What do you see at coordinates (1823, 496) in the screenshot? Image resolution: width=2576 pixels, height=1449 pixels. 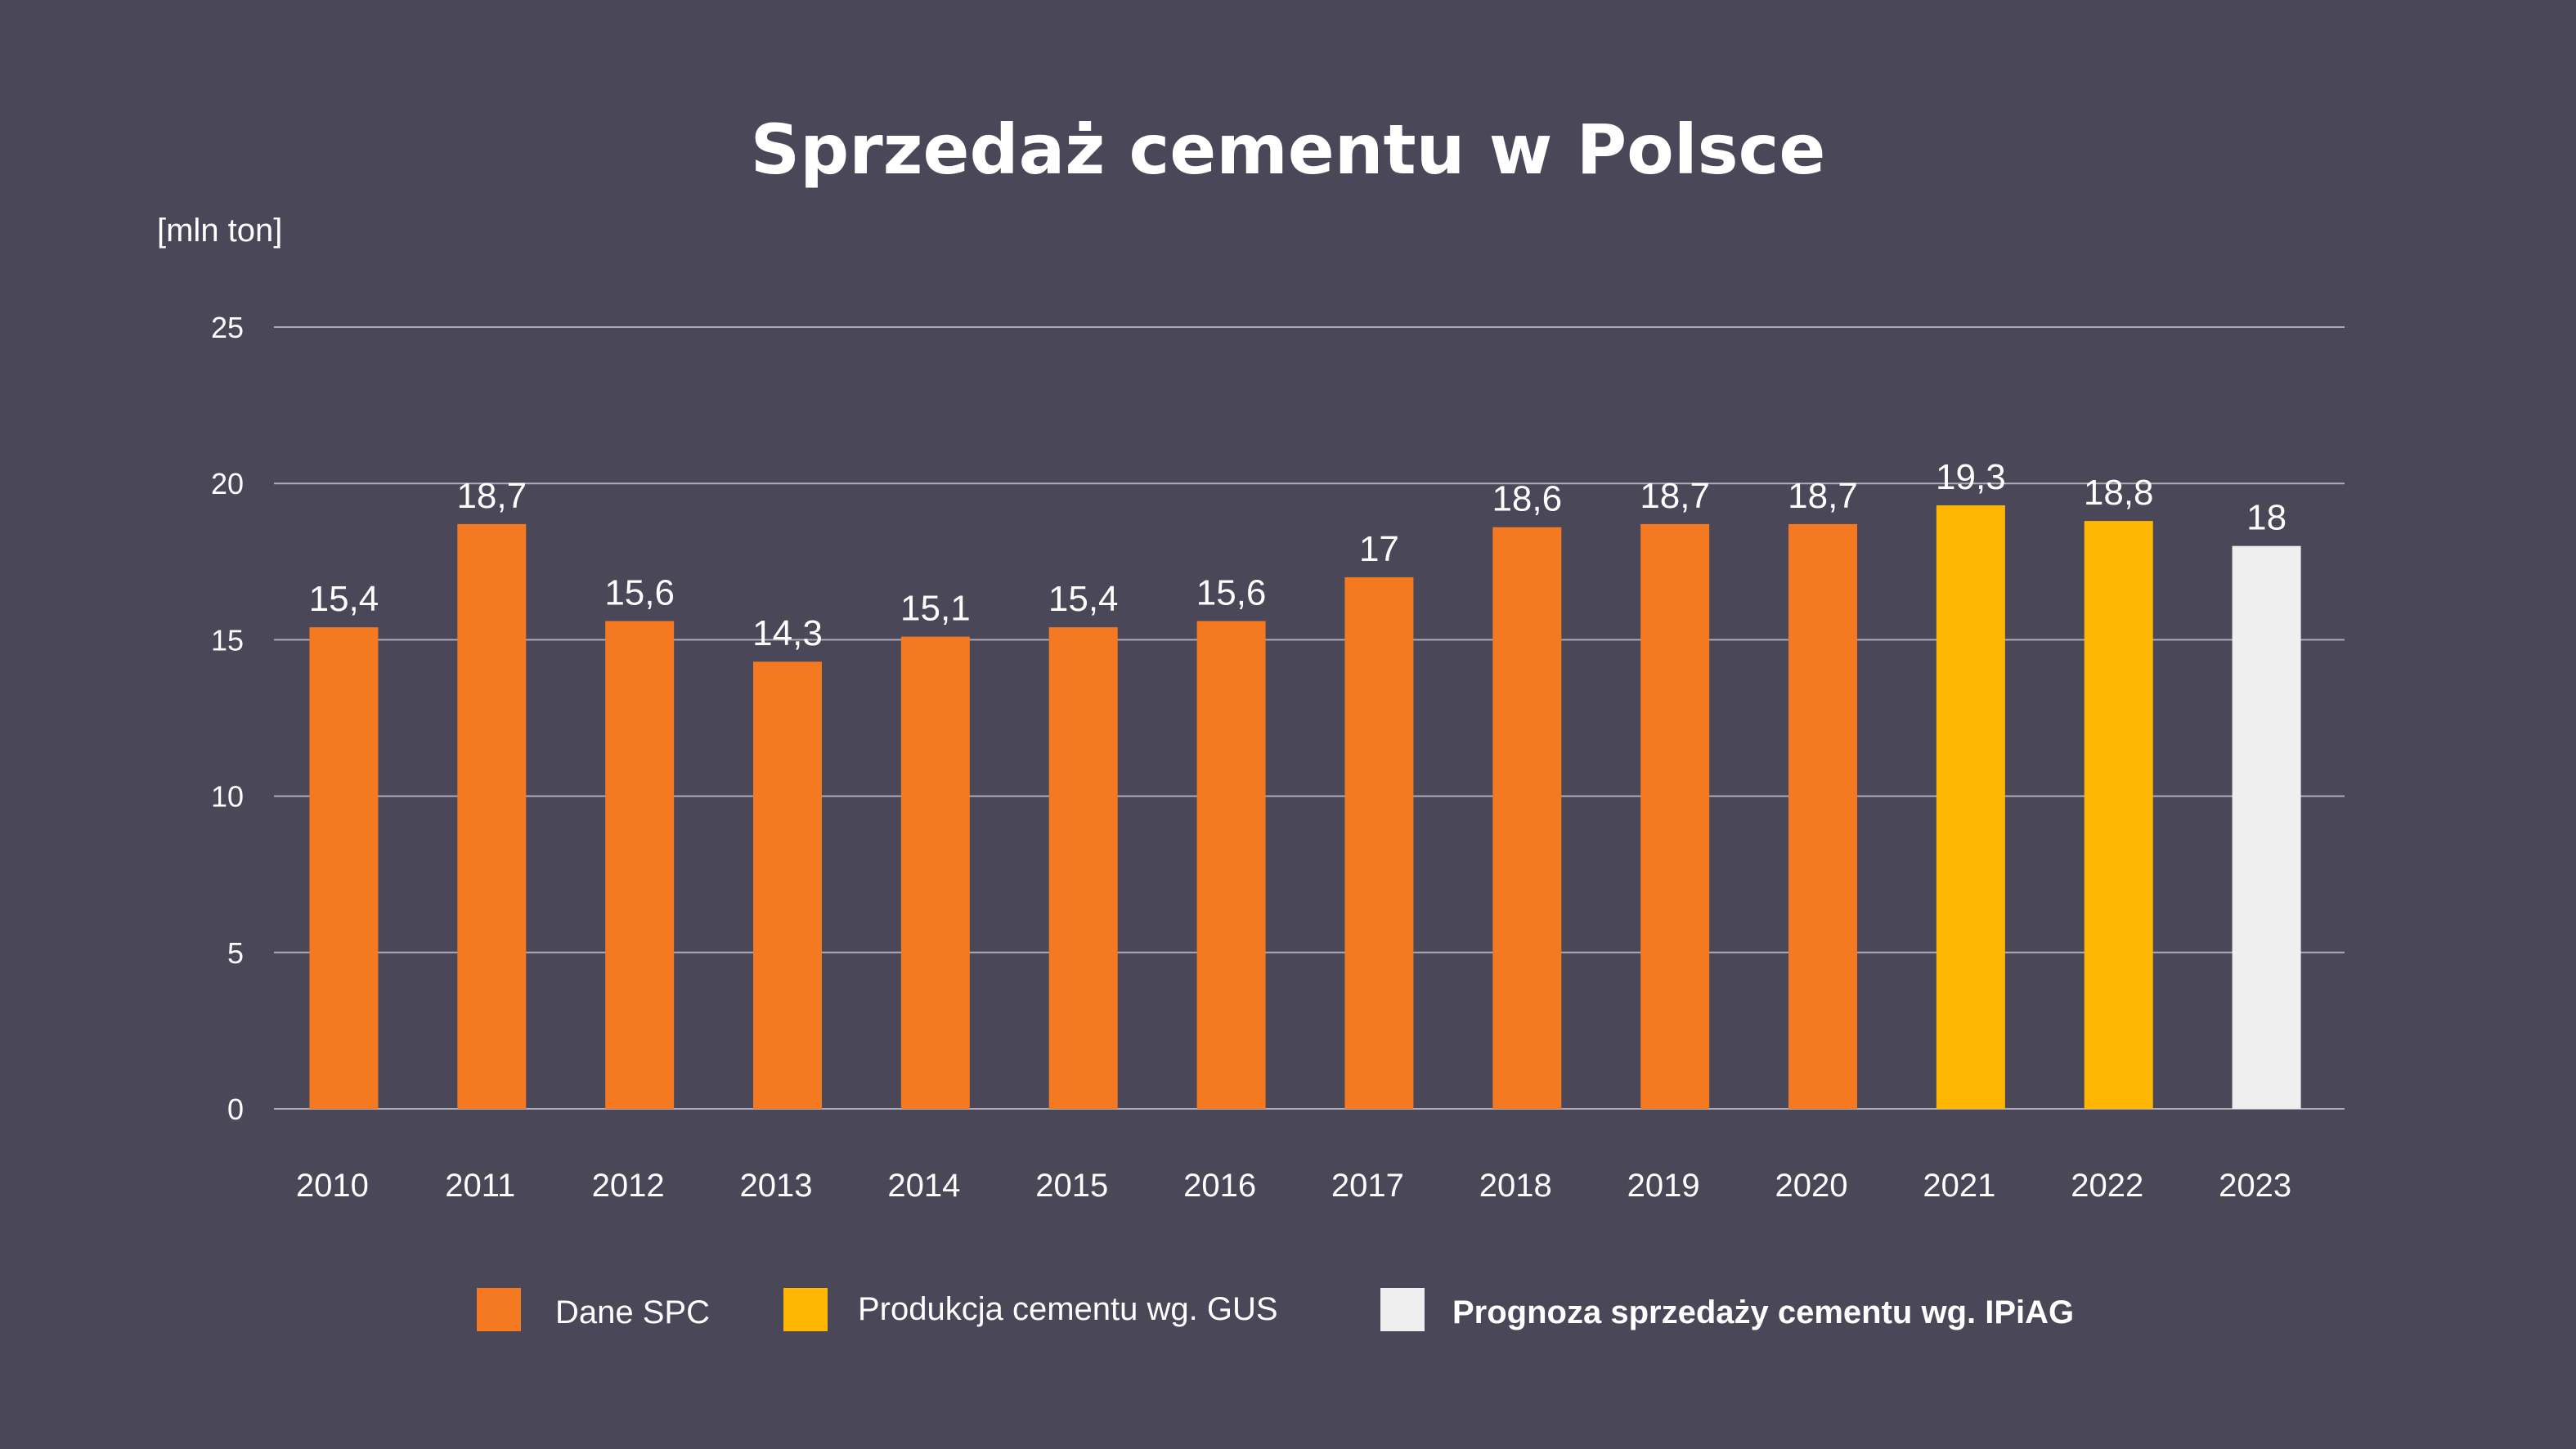 I see `data-label-2020: 18,7` at bounding box center [1823, 496].